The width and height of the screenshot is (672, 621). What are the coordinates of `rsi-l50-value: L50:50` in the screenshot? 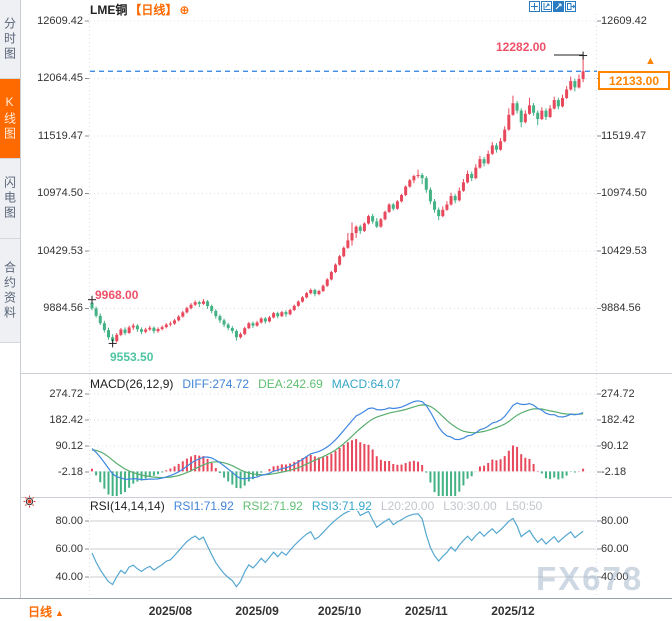 It's located at (524, 506).